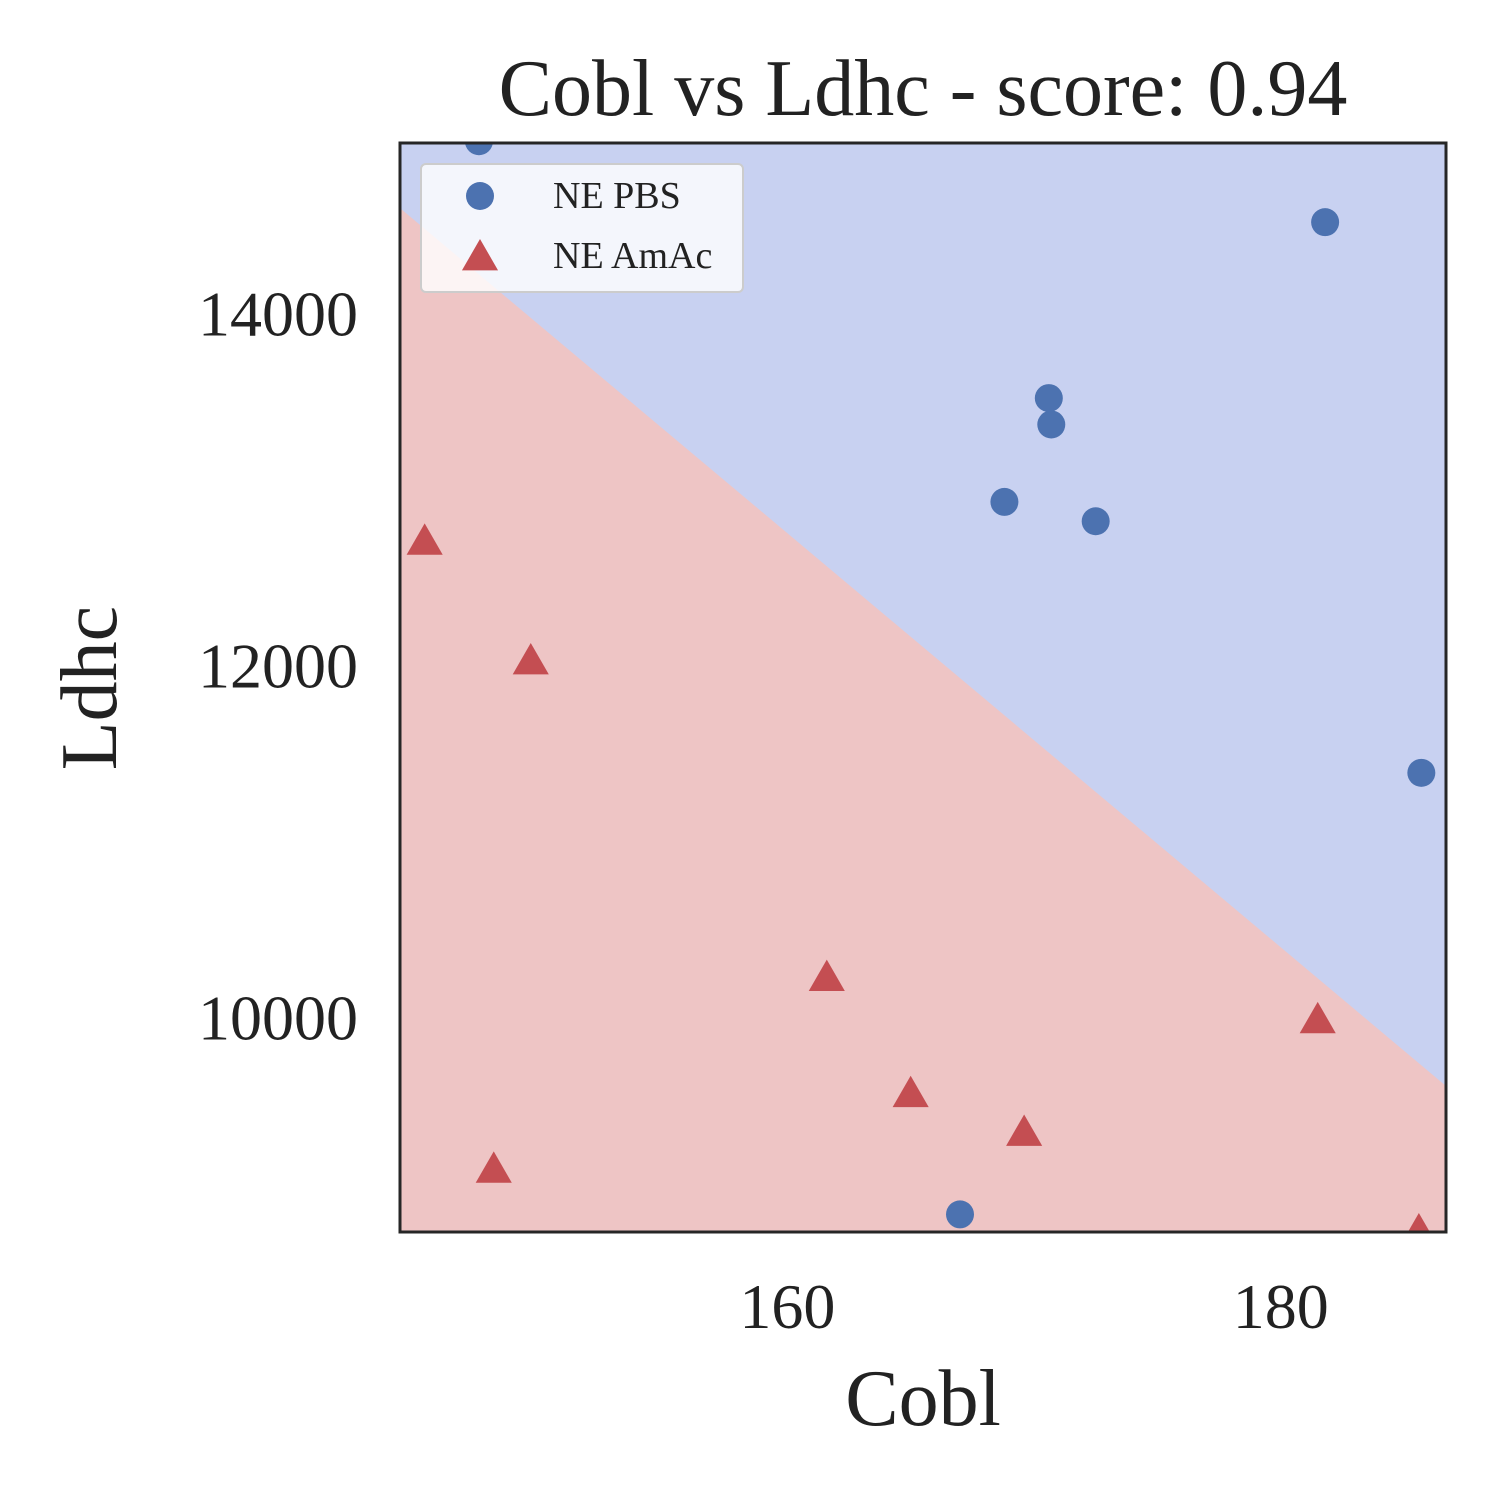 The height and width of the screenshot is (1500, 1500). What do you see at coordinates (923, 1399) in the screenshot?
I see `x-axis-label: Cobl` at bounding box center [923, 1399].